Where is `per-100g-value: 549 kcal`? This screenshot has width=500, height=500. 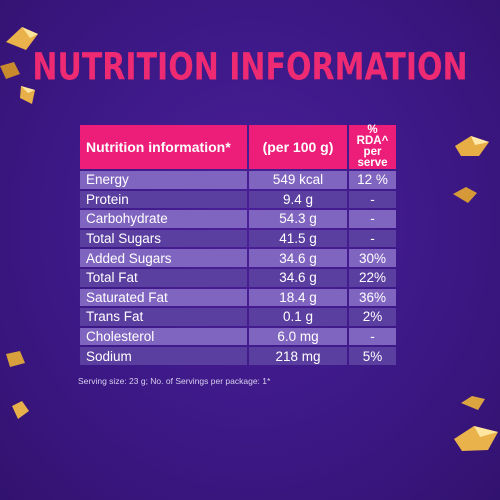
per-100g-value: 549 kcal is located at coordinates (298, 180).